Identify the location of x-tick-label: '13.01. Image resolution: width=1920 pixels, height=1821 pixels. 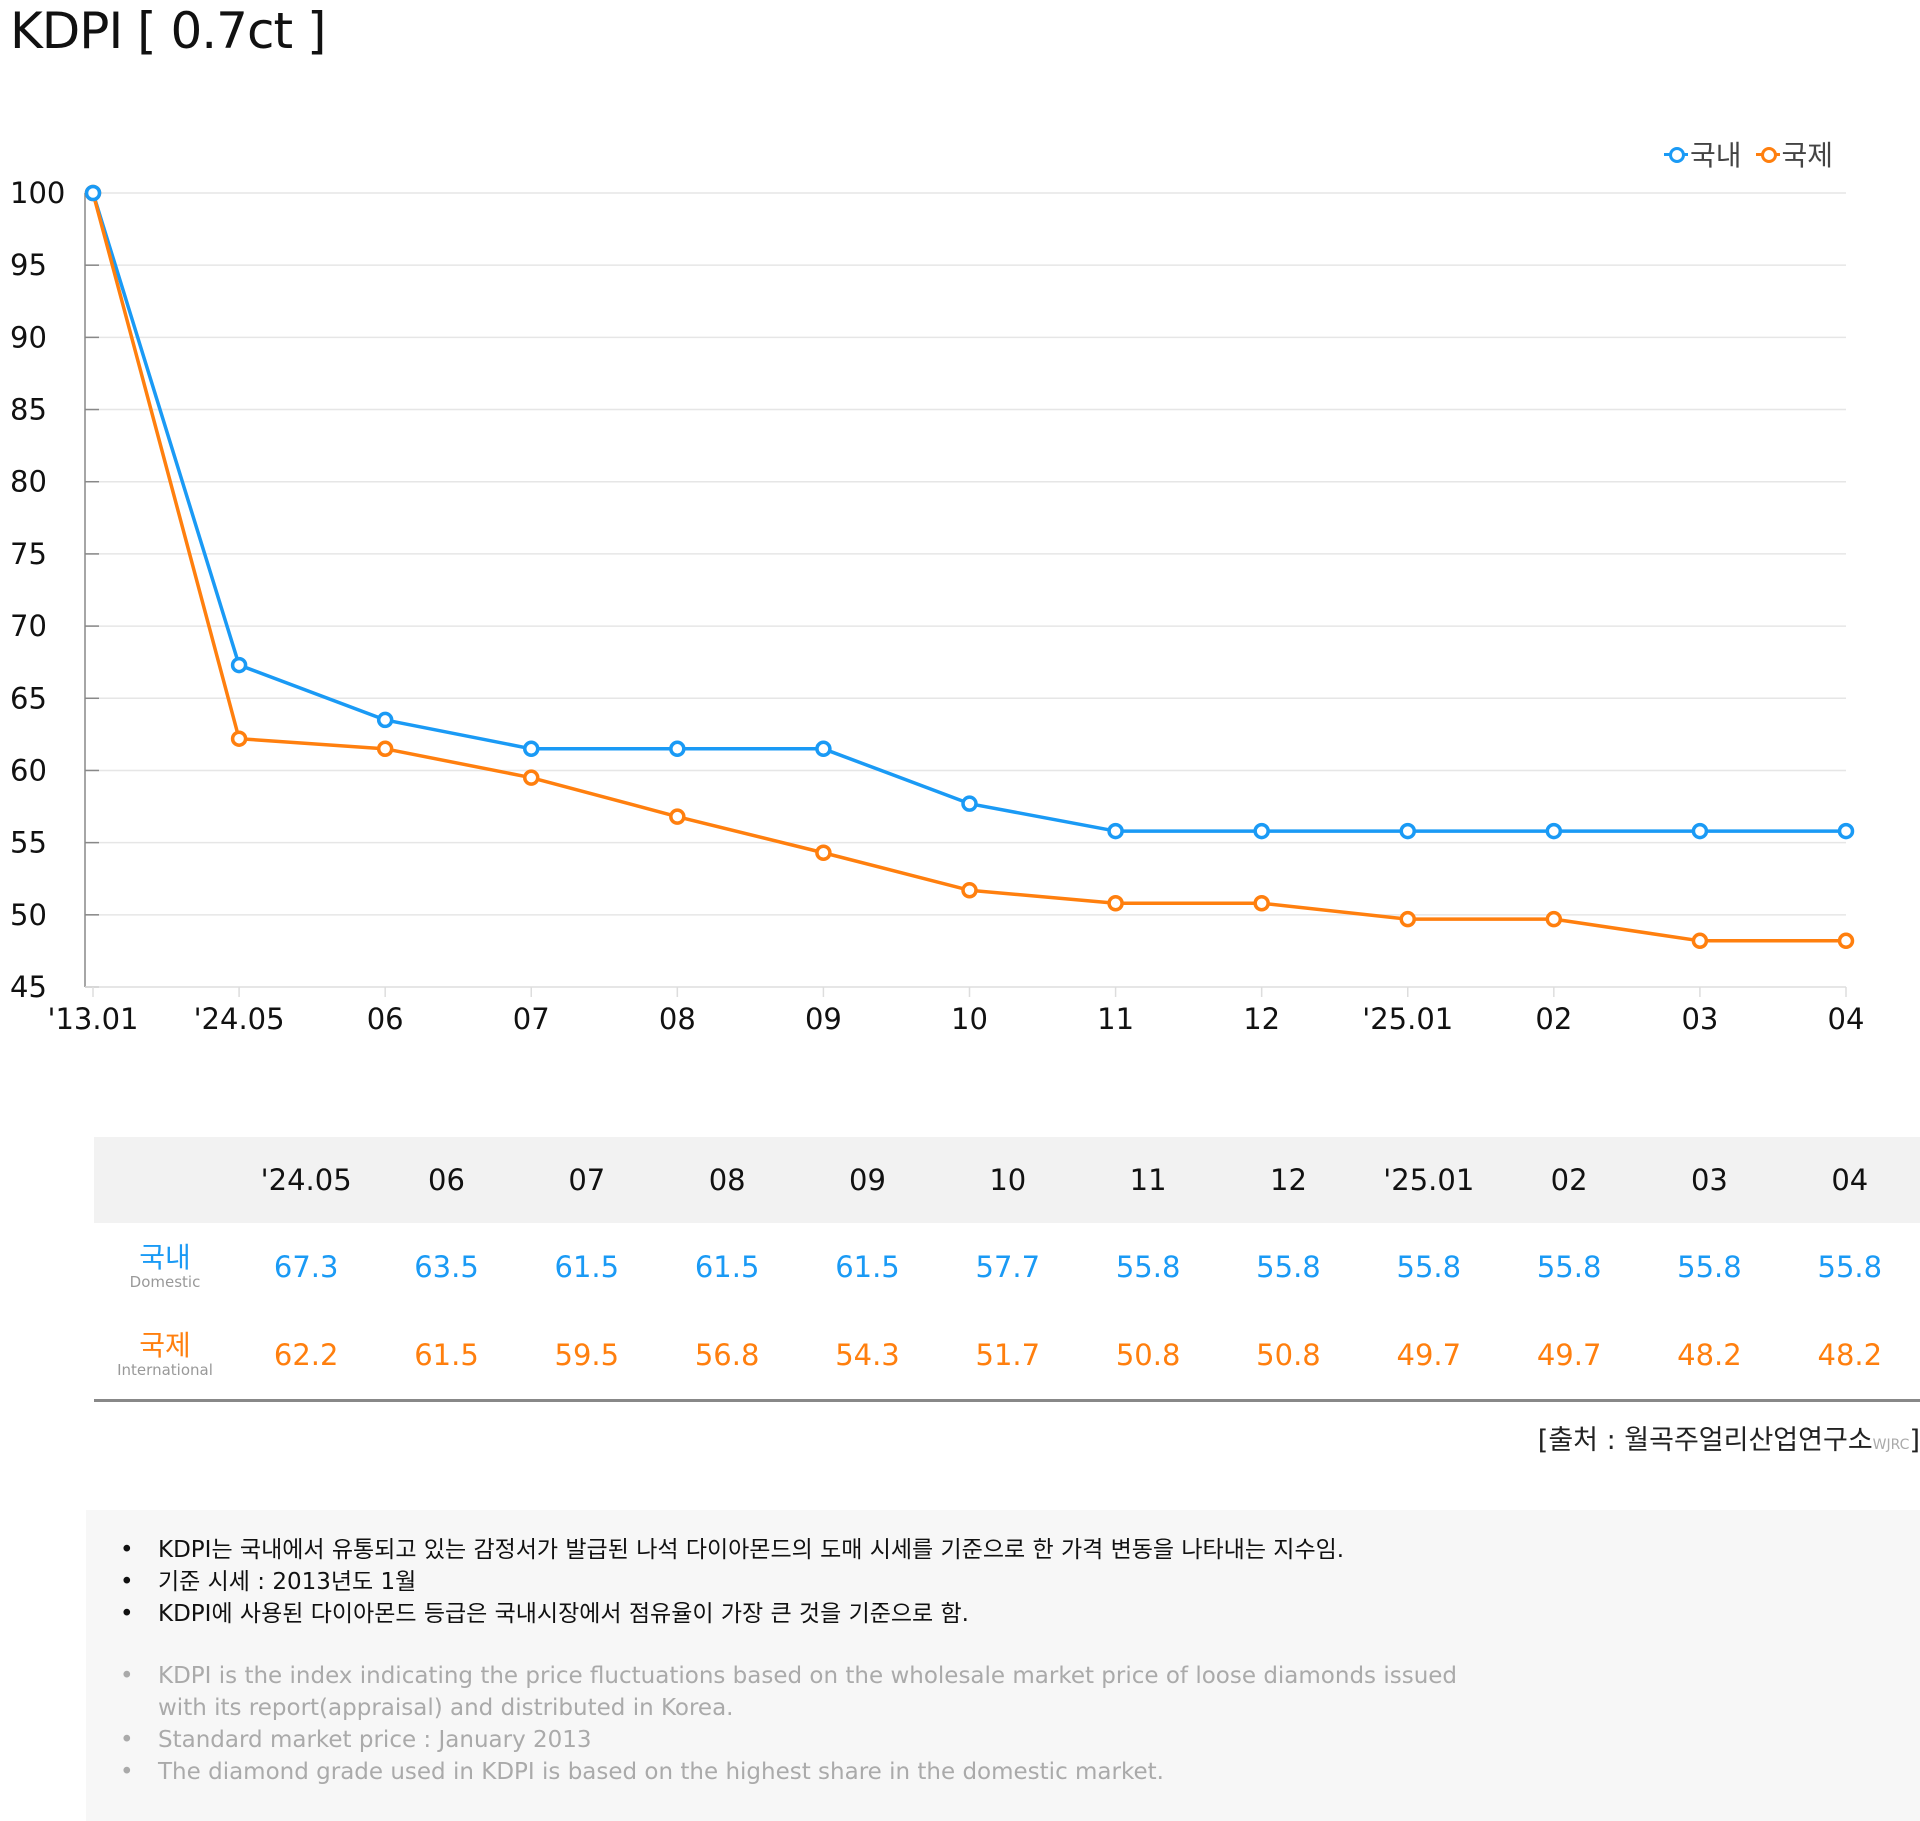
(93, 1019).